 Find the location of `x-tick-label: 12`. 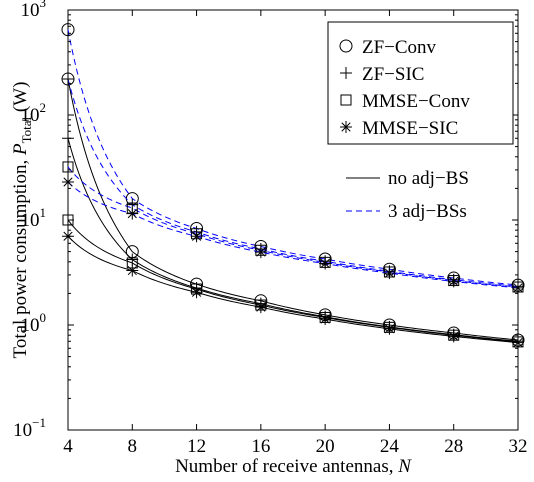

x-tick-label: 12 is located at coordinates (196, 446).